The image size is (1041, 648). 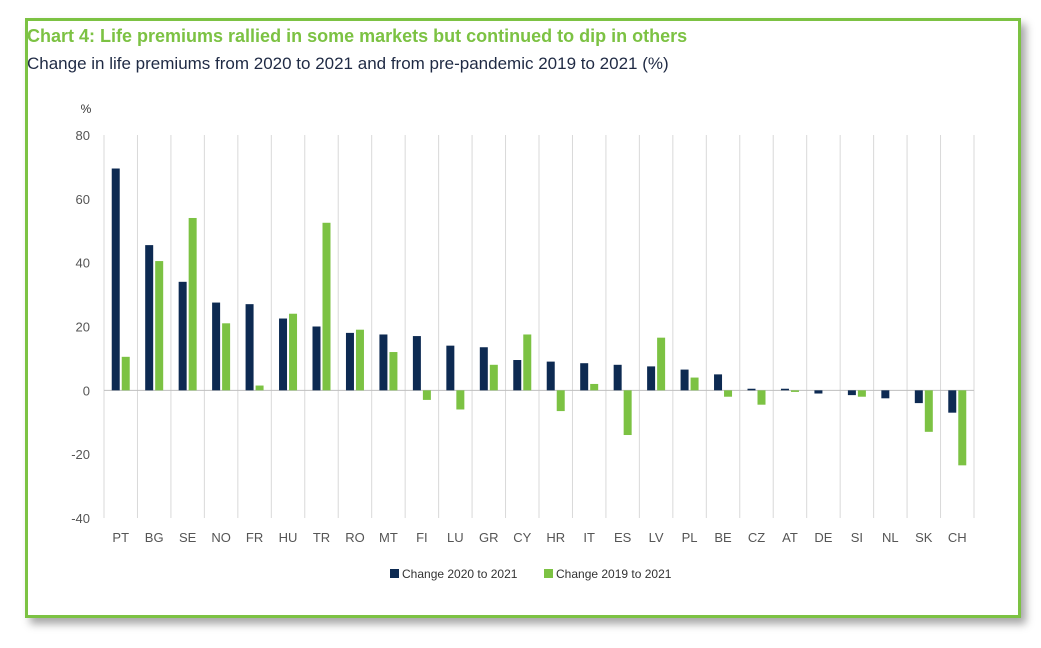 I want to click on y-tick-label: 20, so click(x=83, y=327).